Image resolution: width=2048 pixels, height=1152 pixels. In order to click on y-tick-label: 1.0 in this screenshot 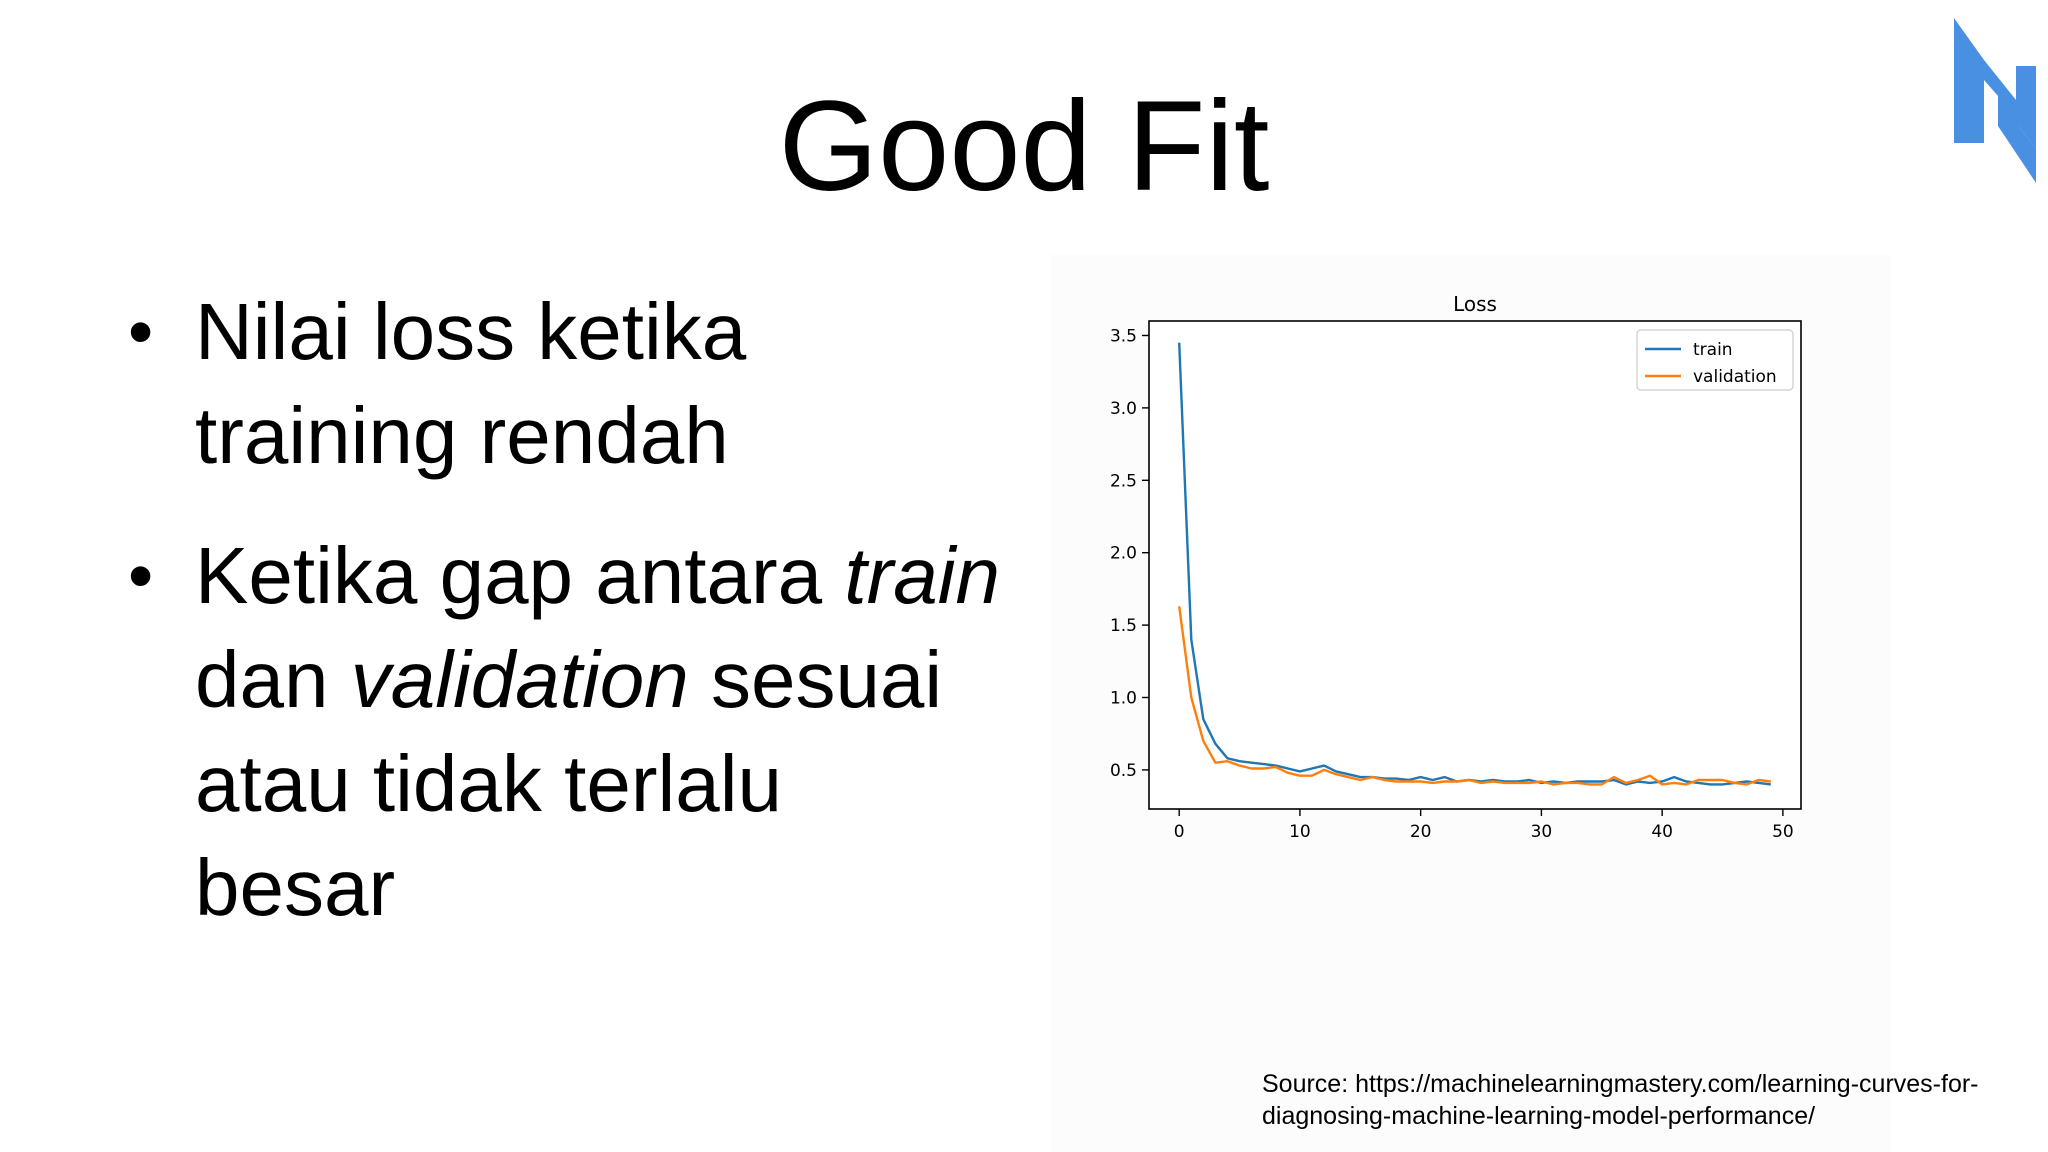, I will do `click(1123, 698)`.